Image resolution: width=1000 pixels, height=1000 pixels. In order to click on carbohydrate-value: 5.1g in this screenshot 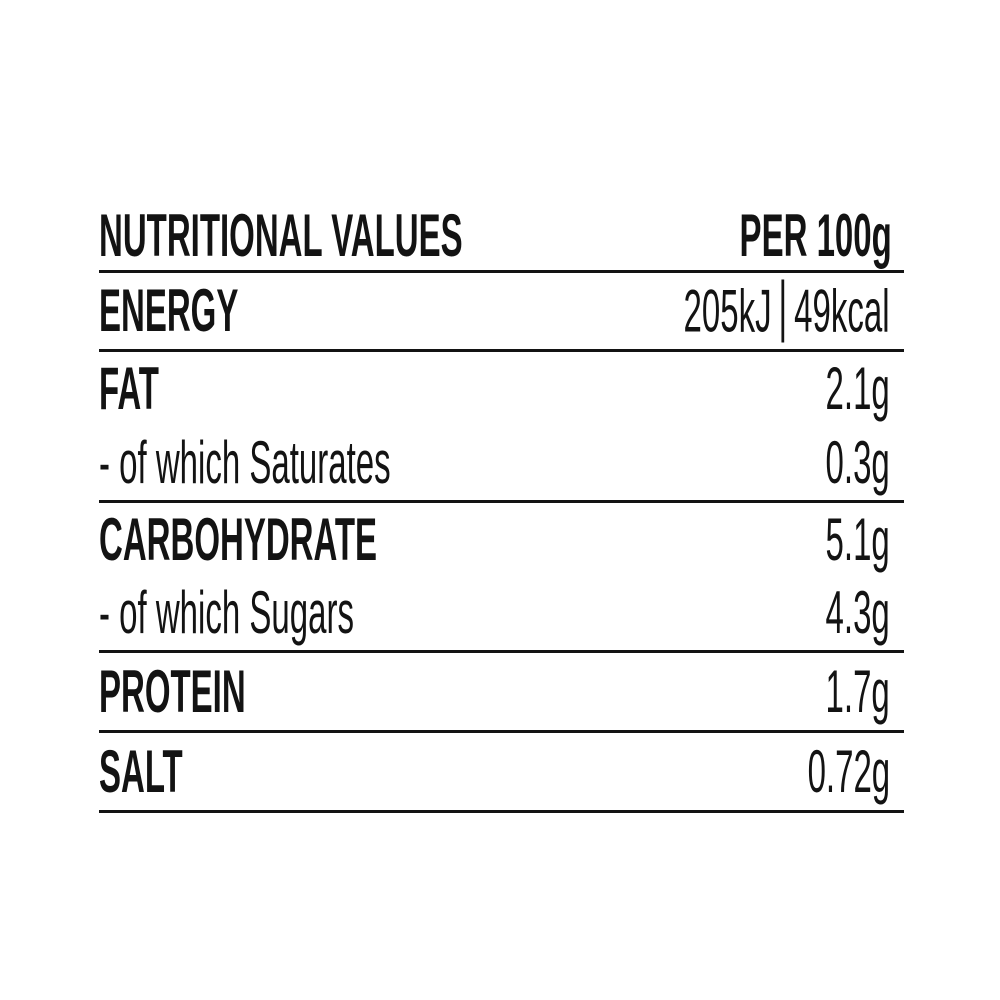, I will do `click(857, 539)`.